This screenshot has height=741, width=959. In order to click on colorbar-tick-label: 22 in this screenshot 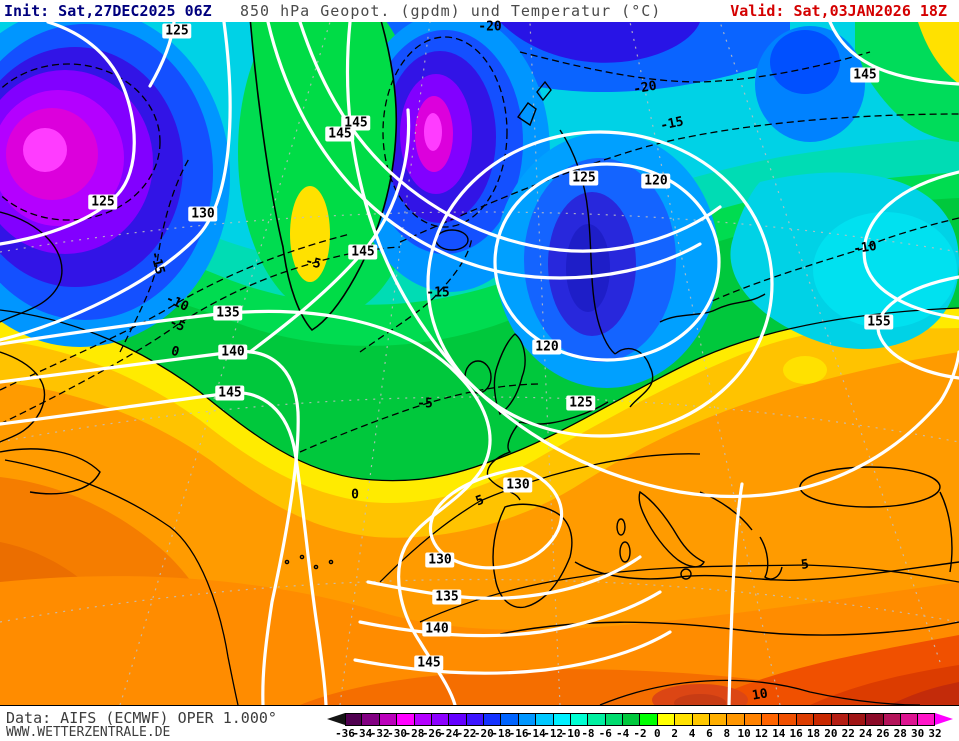, I will do `click(848, 733)`.